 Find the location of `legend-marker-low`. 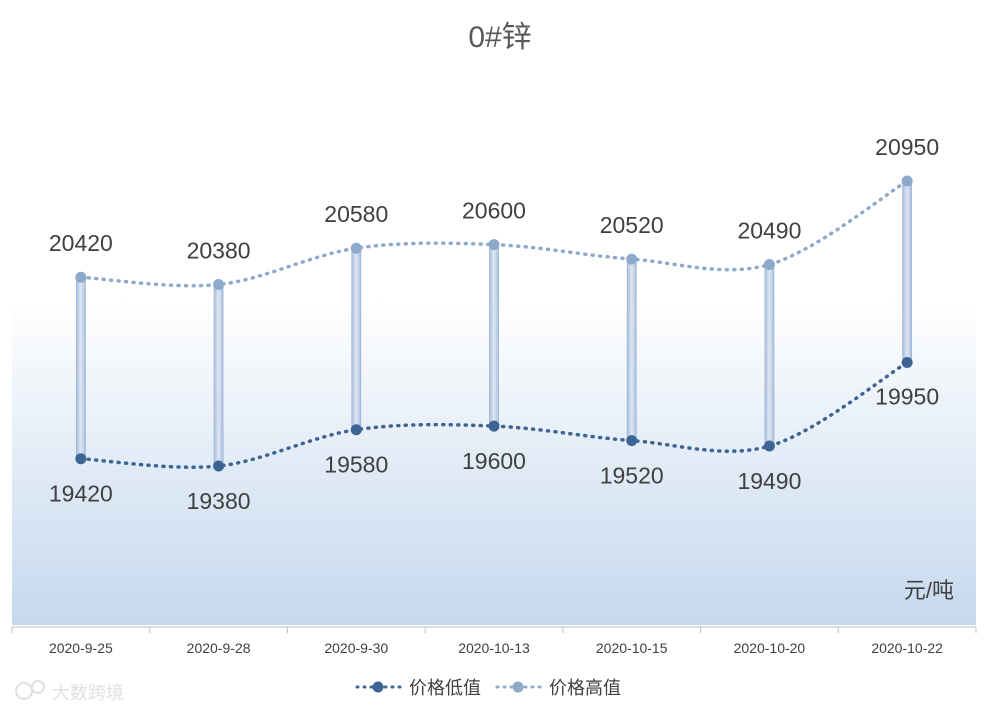

legend-marker-low is located at coordinates (378, 687).